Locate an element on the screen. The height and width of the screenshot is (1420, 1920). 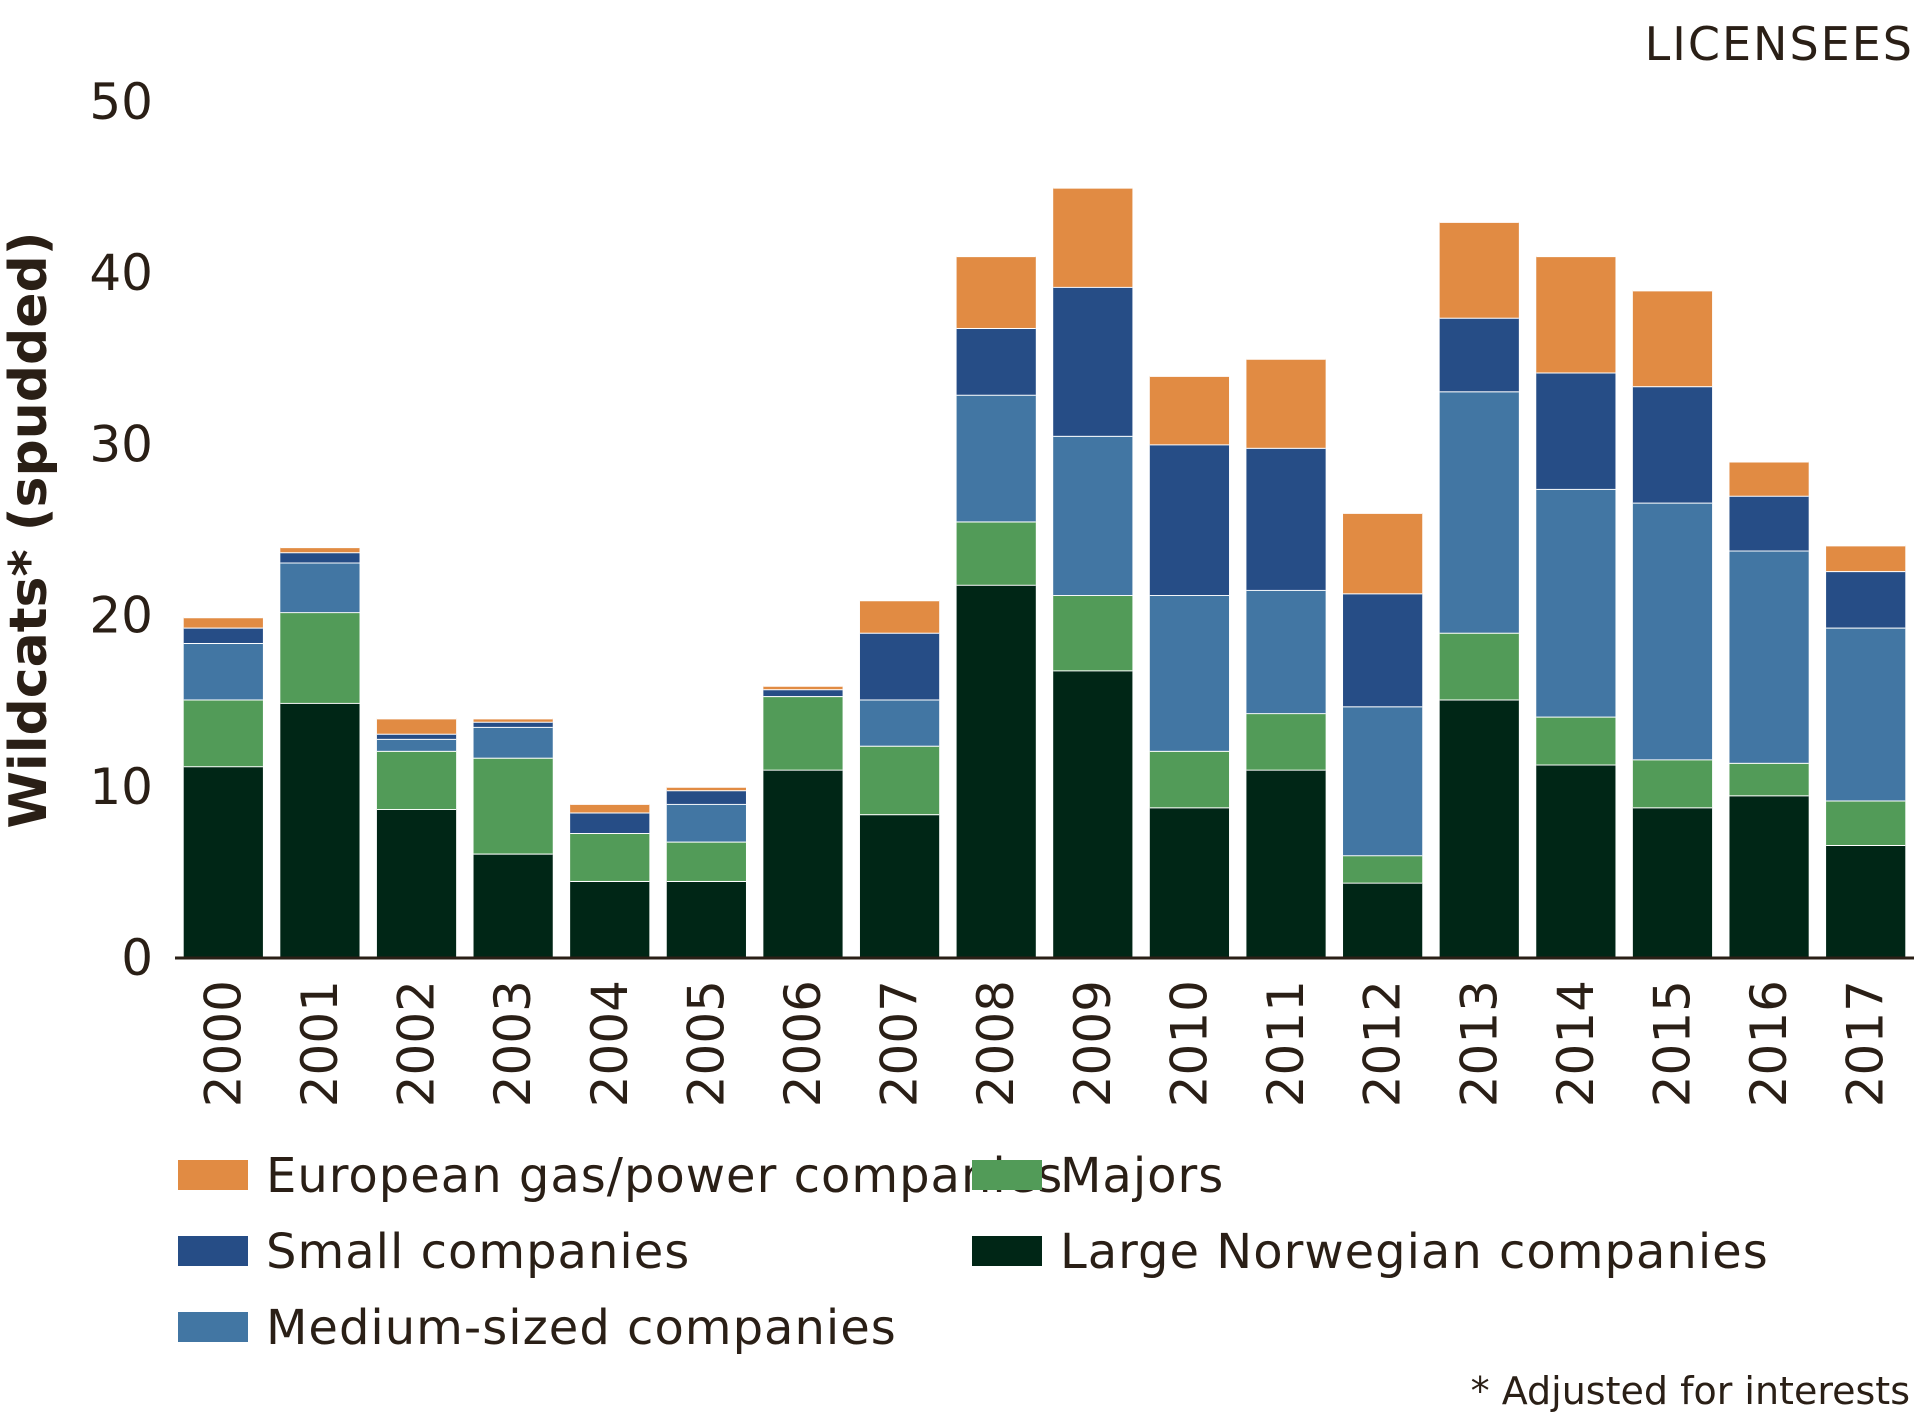
x-tick-label: 2007 is located at coordinates (900, 1043).